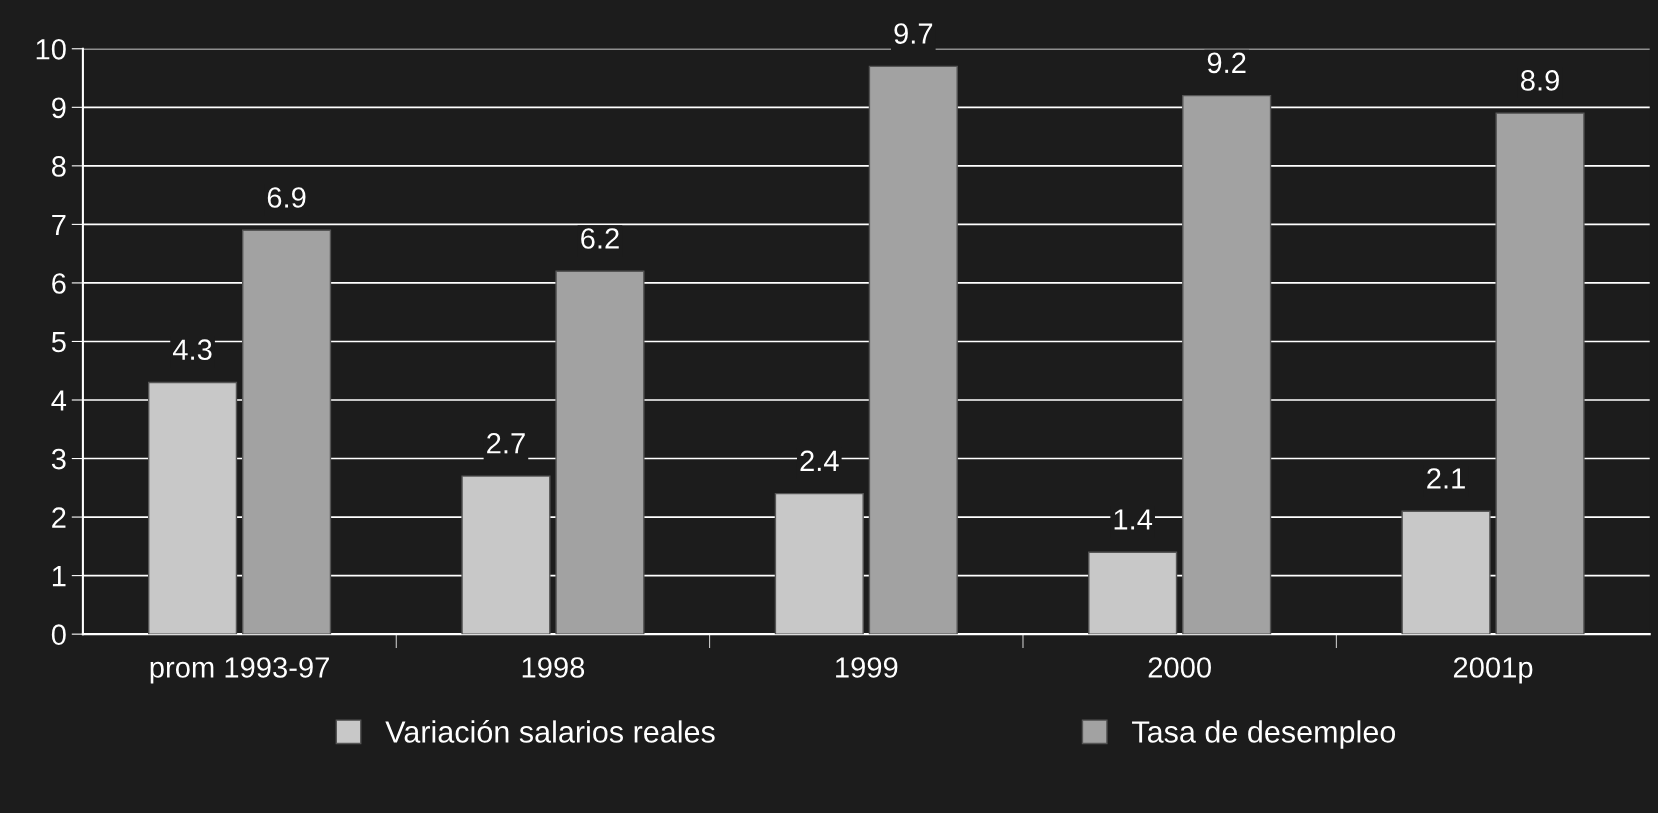 This screenshot has width=1658, height=813. What do you see at coordinates (1446, 478) in the screenshot?
I see `data-label: 2.1` at bounding box center [1446, 478].